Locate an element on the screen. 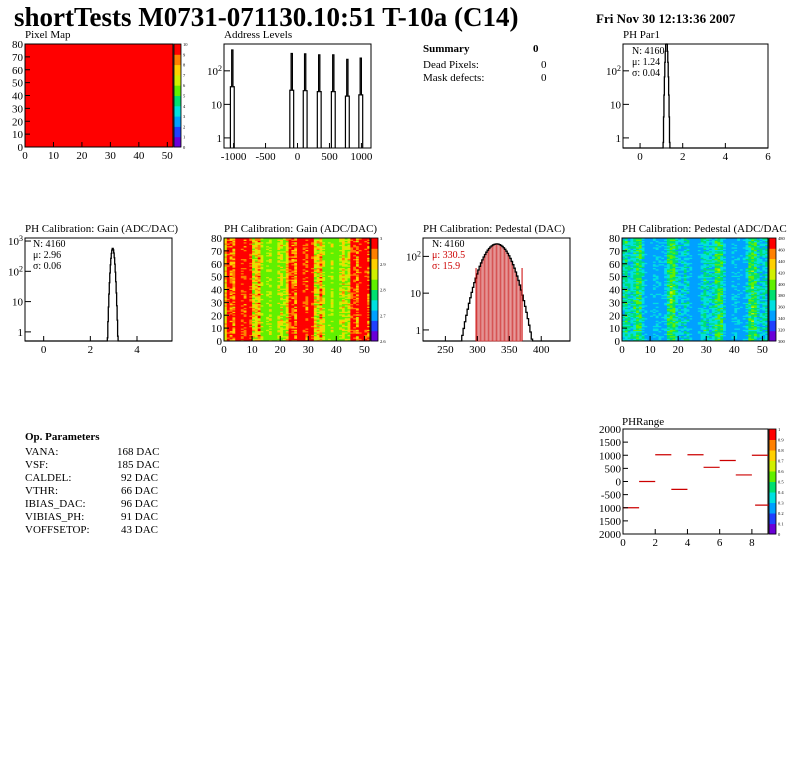 Image resolution: width=796 pixels, height=772 pixels. ph-gain-map-palette-cell is located at coordinates (374, 270).